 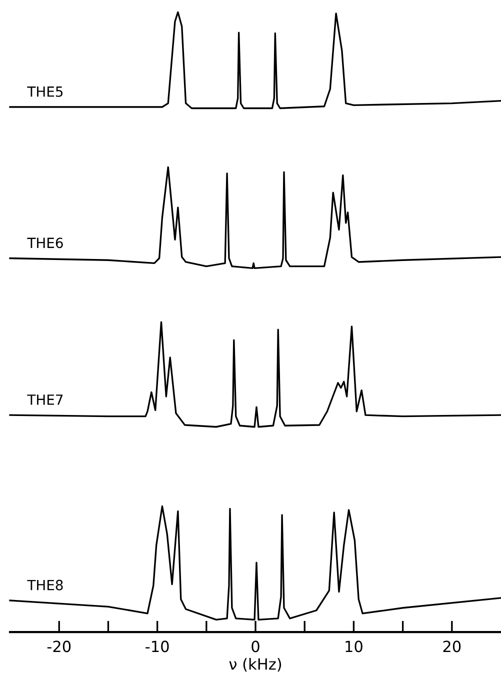 What do you see at coordinates (45, 243) in the screenshot?
I see `series-label: THE6` at bounding box center [45, 243].